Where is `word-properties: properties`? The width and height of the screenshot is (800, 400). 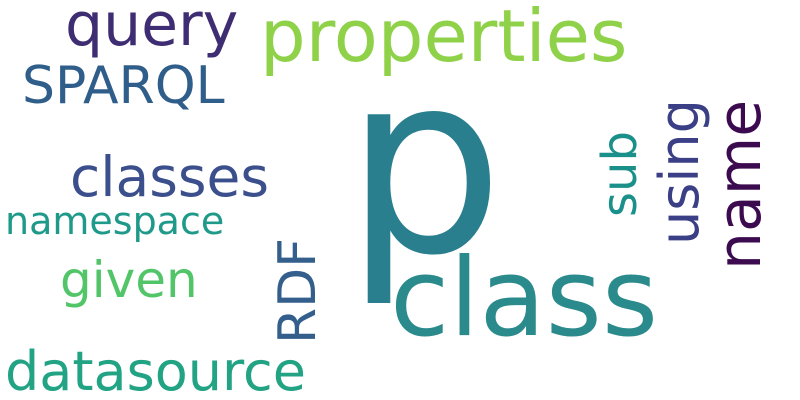
word-properties: properties is located at coordinates (444, 39).